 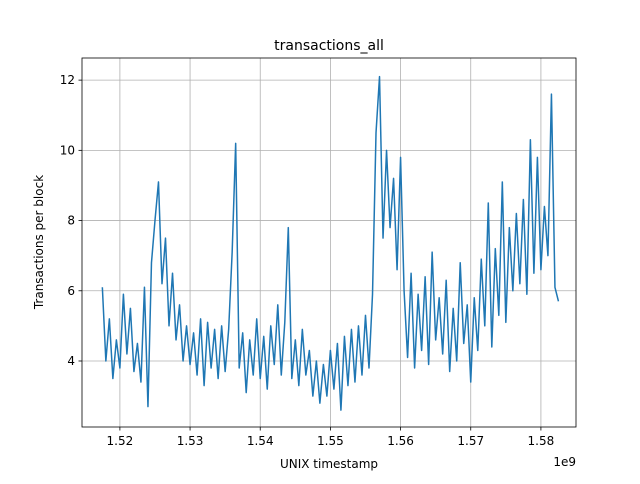 I want to click on x-tick-label: 1.57, so click(x=470, y=441).